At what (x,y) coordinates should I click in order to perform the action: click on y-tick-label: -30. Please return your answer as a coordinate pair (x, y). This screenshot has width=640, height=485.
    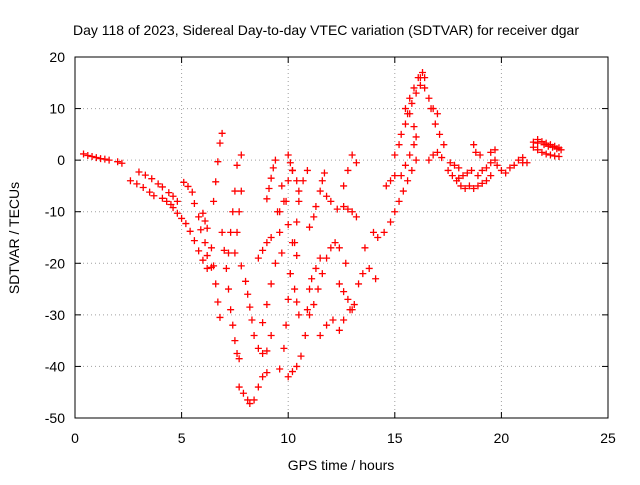
    Looking at the image, I should click on (55, 315).